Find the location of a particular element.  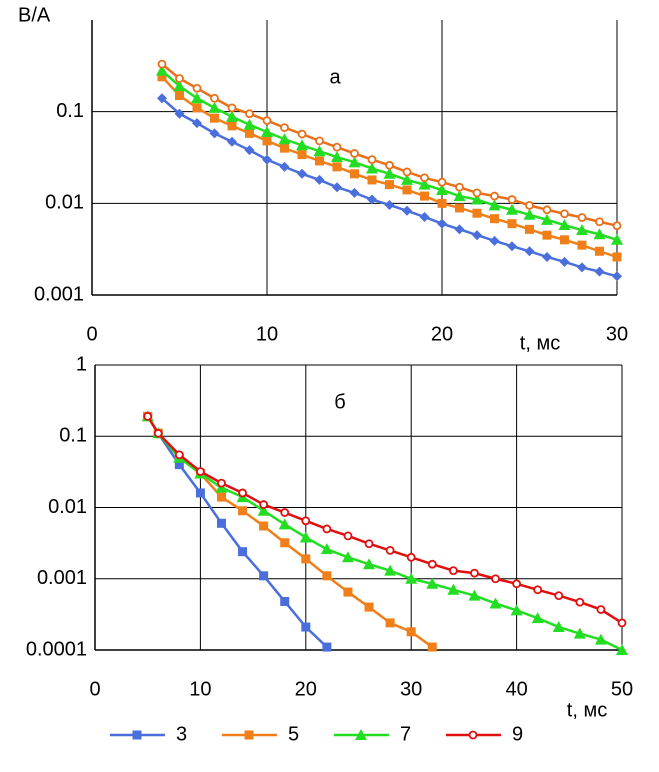

annotation: а is located at coordinates (335, 77).